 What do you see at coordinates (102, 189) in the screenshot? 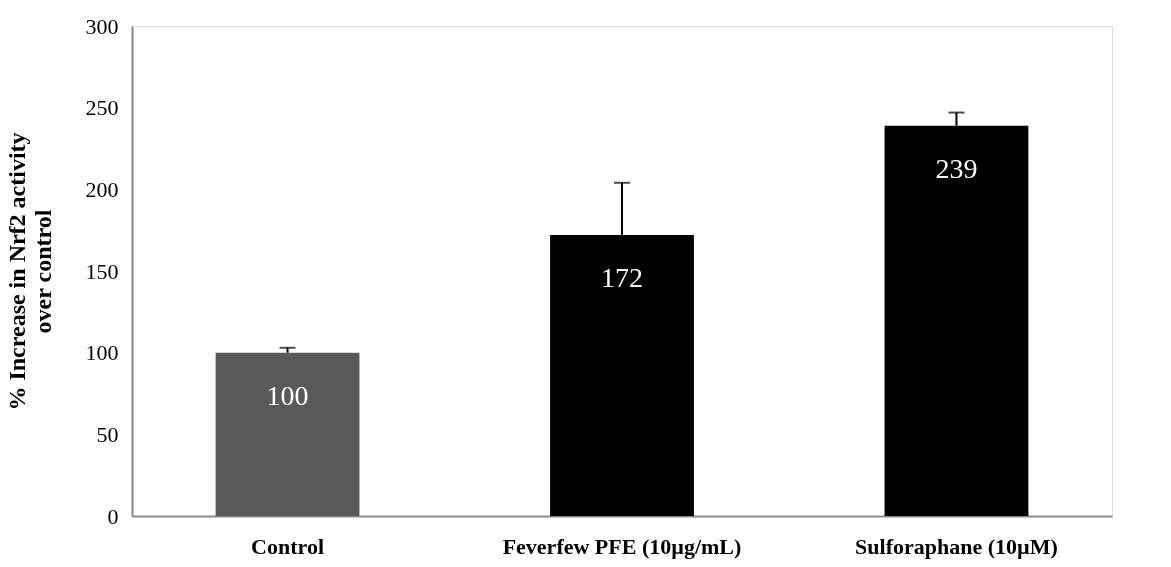
I see `y-tick-label: 200` at bounding box center [102, 189].